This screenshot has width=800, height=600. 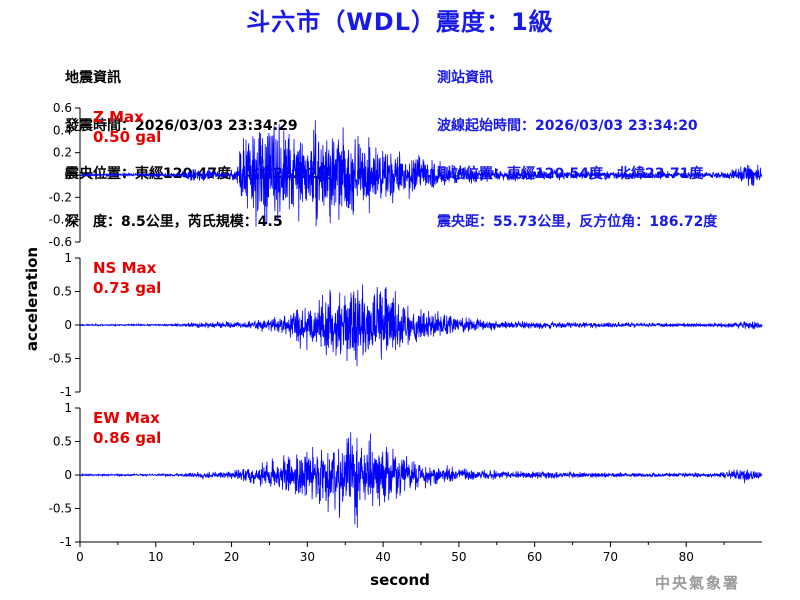 I want to click on depth-magnitude: 深 度：8.5公里，芮氏規模：4.5, so click(x=174, y=222).